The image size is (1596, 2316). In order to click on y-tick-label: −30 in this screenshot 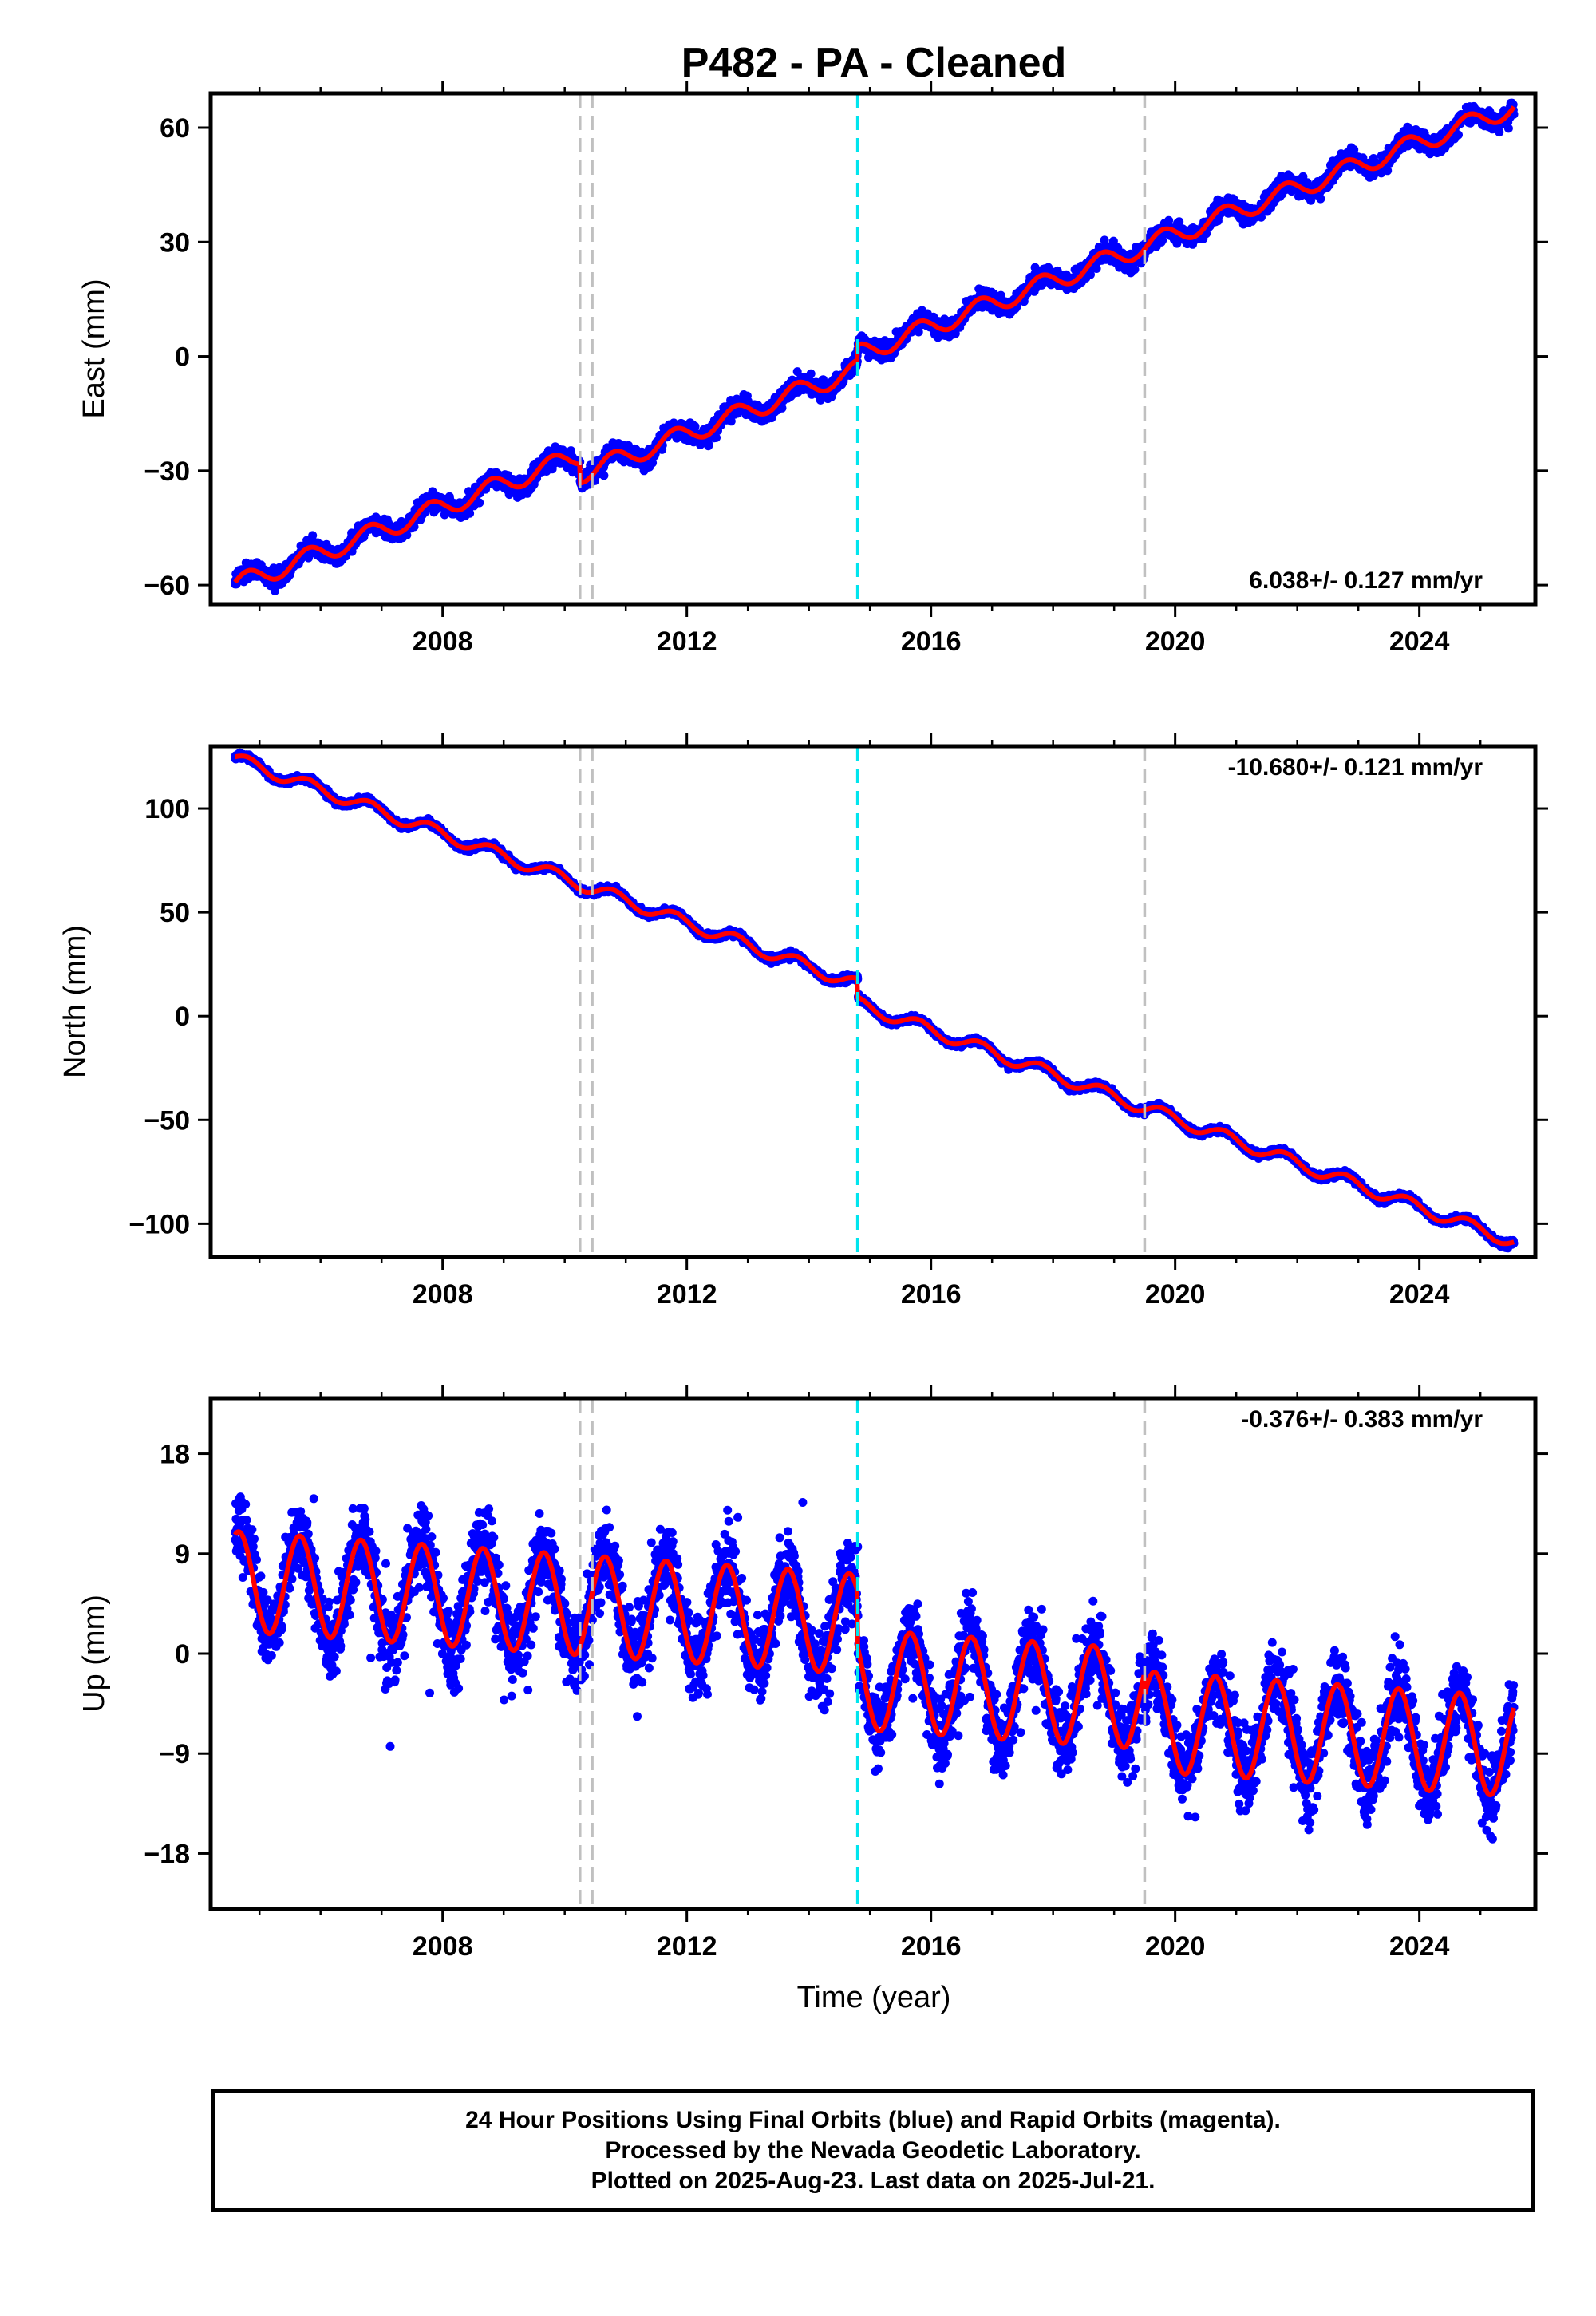, I will do `click(167, 471)`.